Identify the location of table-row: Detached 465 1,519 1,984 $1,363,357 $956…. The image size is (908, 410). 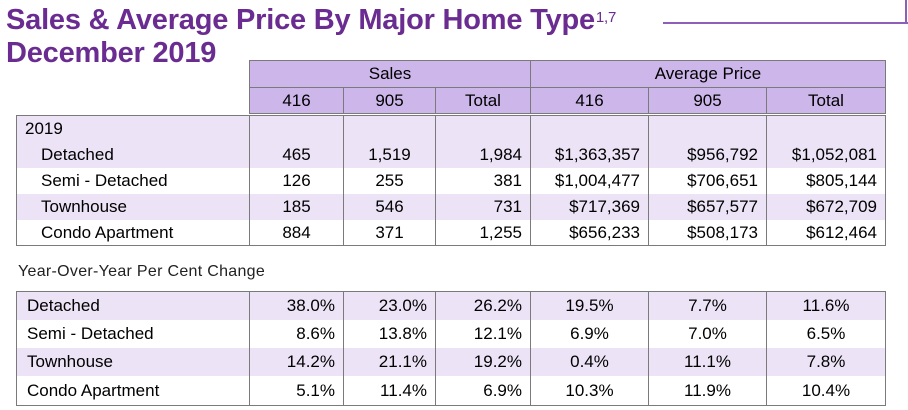
(451, 155).